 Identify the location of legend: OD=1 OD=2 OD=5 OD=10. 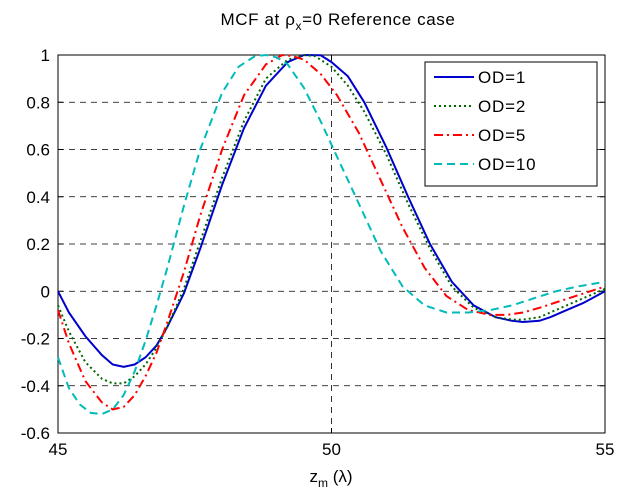
(511, 124).